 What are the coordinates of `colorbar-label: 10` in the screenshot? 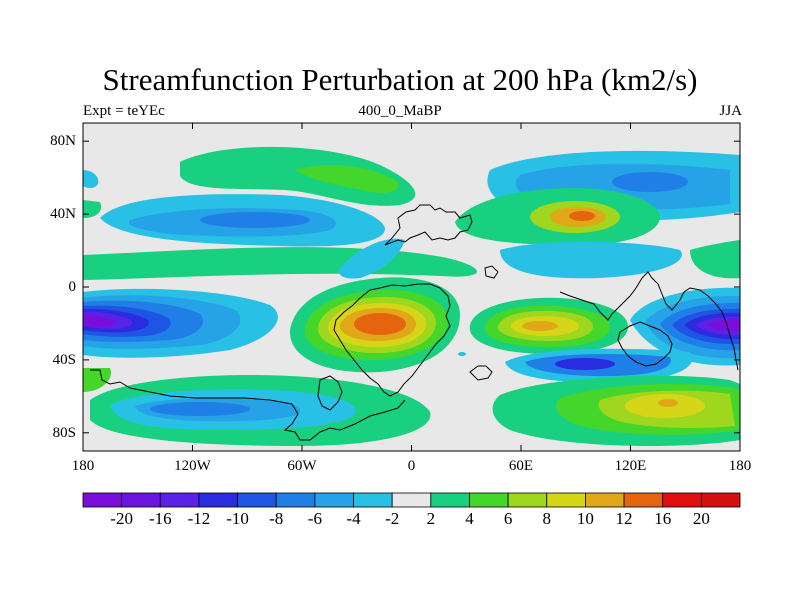 It's located at (585, 518).